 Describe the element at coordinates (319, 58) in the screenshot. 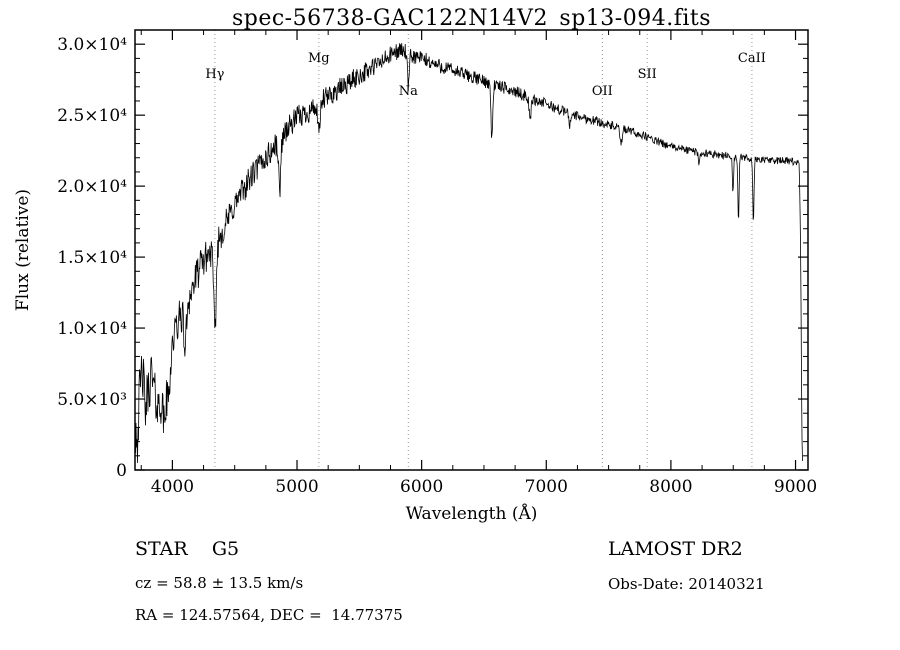

I see `svg-text: Mg` at that location.